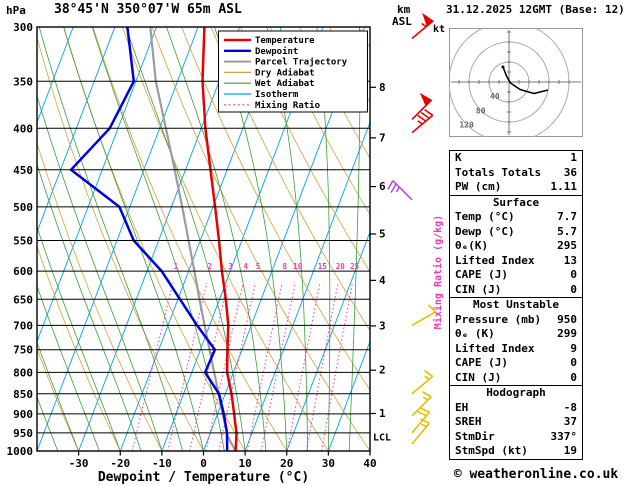 The height and width of the screenshot is (486, 629). Describe the element at coordinates (23, 128) in the screenshot. I see `pressure-tick-label: 400` at that location.